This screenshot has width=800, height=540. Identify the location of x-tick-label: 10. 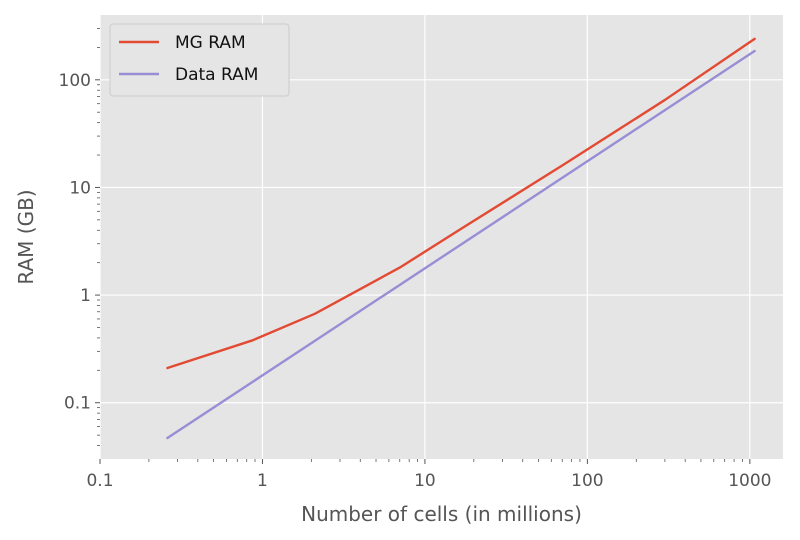
(425, 481).